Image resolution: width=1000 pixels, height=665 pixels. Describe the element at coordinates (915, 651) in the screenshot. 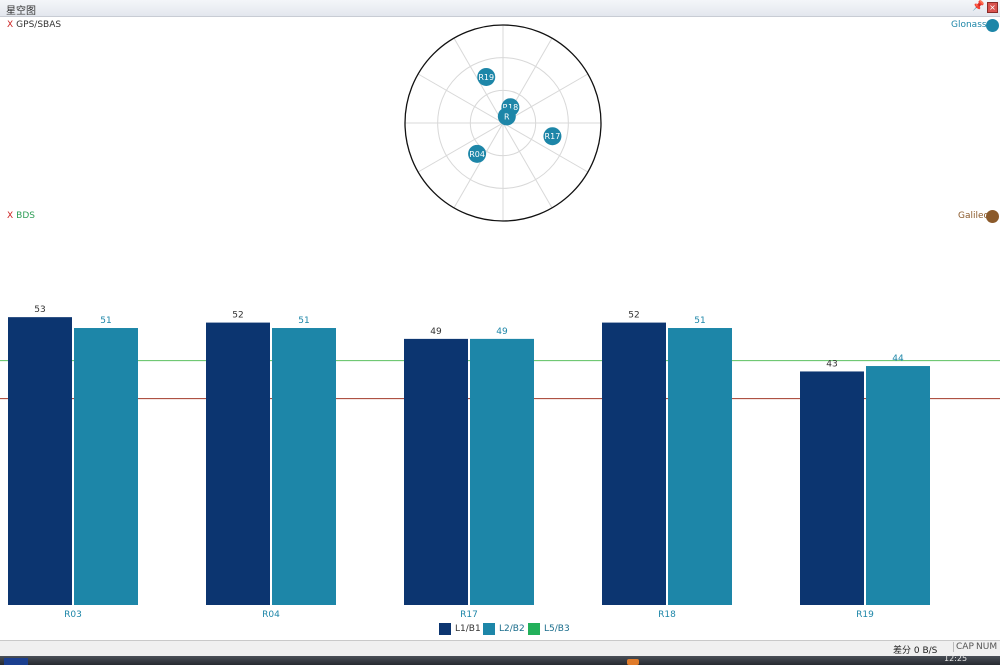

I see `status-diff-rate: 差分 0 B/S` at that location.